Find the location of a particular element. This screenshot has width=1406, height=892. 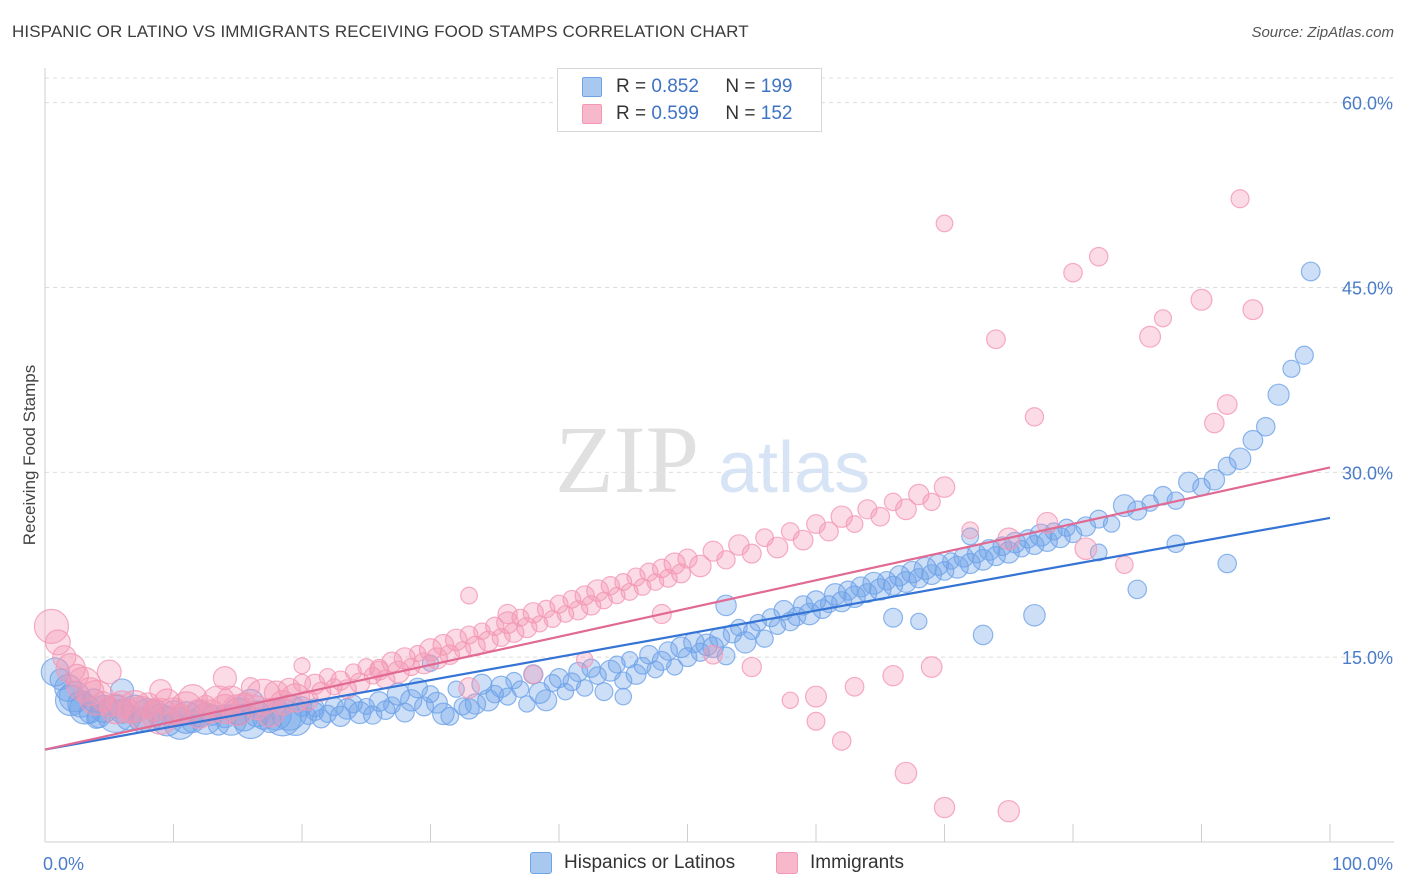

y-tick-label: 30.0% is located at coordinates (1367, 473).